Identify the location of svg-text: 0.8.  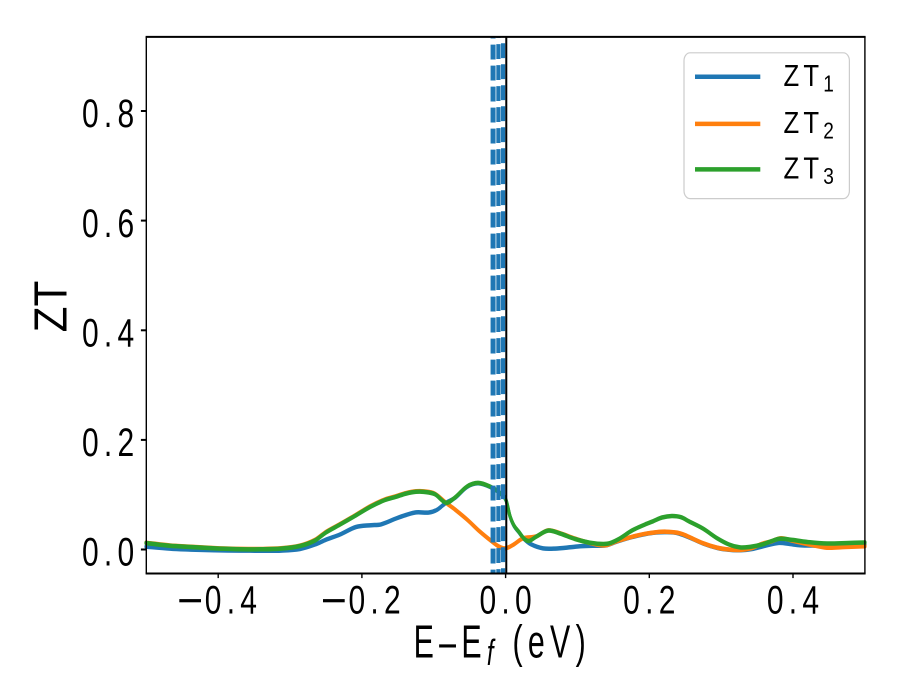
(110, 114).